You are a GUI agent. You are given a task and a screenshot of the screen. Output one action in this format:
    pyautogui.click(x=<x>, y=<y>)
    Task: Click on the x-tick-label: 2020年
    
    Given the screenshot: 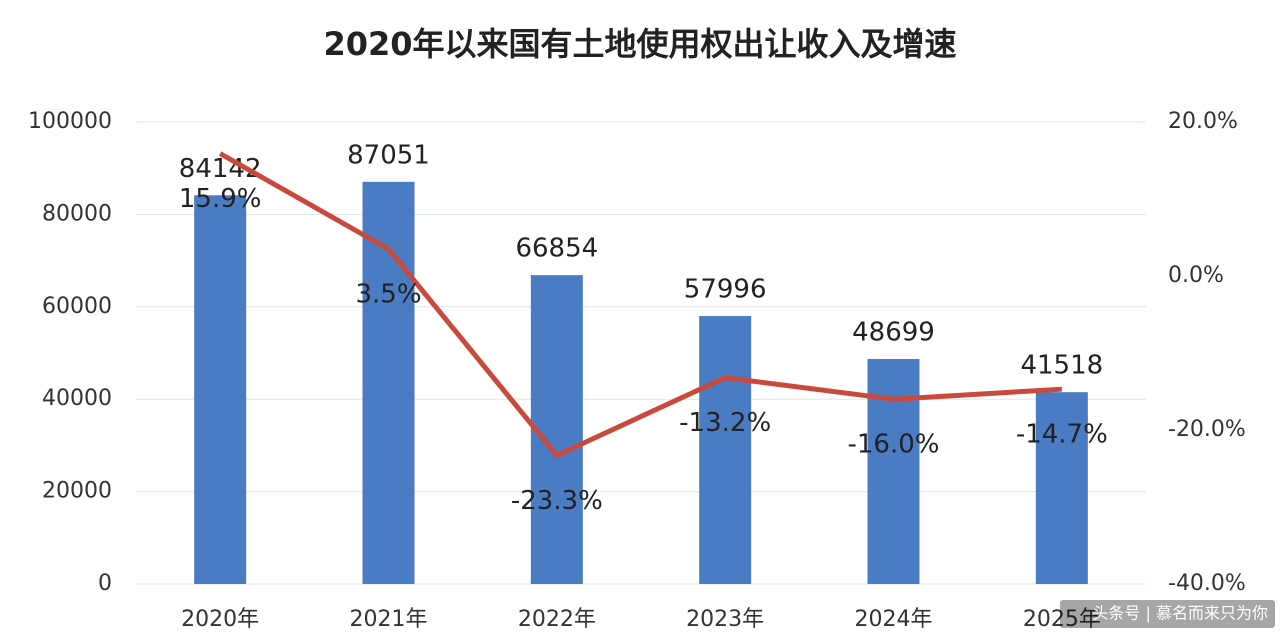 What is the action you would take?
    pyautogui.click(x=220, y=619)
    